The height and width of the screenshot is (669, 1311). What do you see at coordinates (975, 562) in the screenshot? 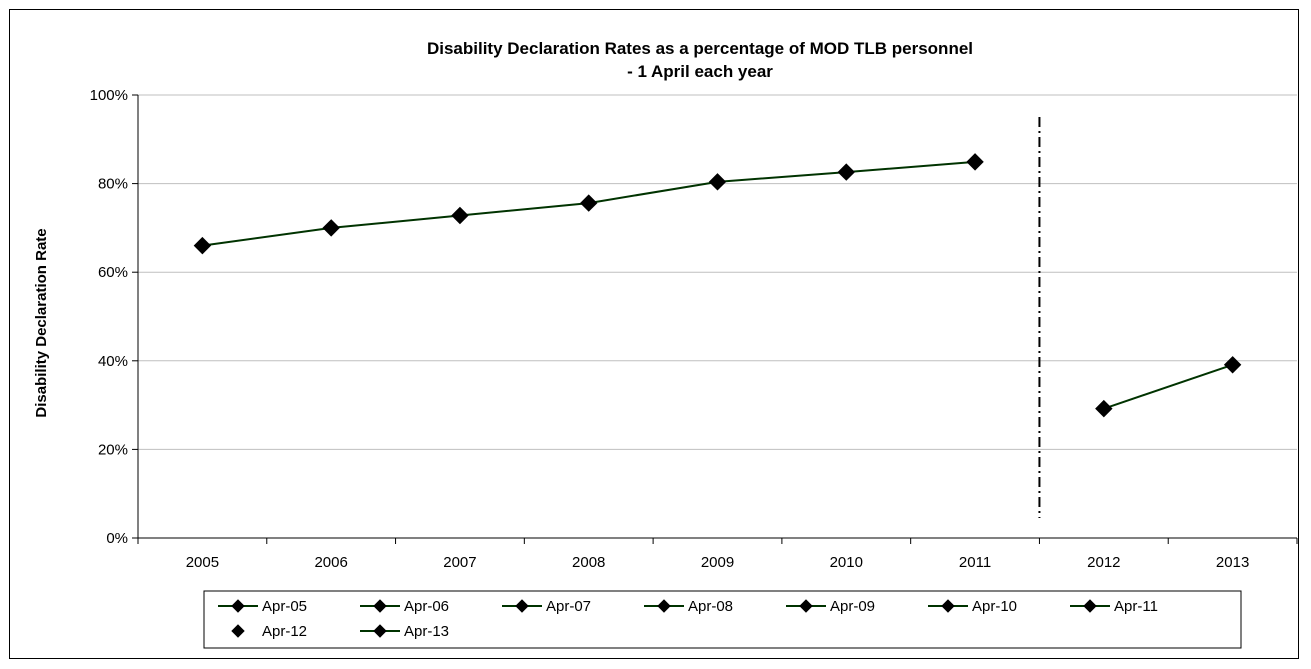
I see `x-tick-label: 2011` at bounding box center [975, 562].